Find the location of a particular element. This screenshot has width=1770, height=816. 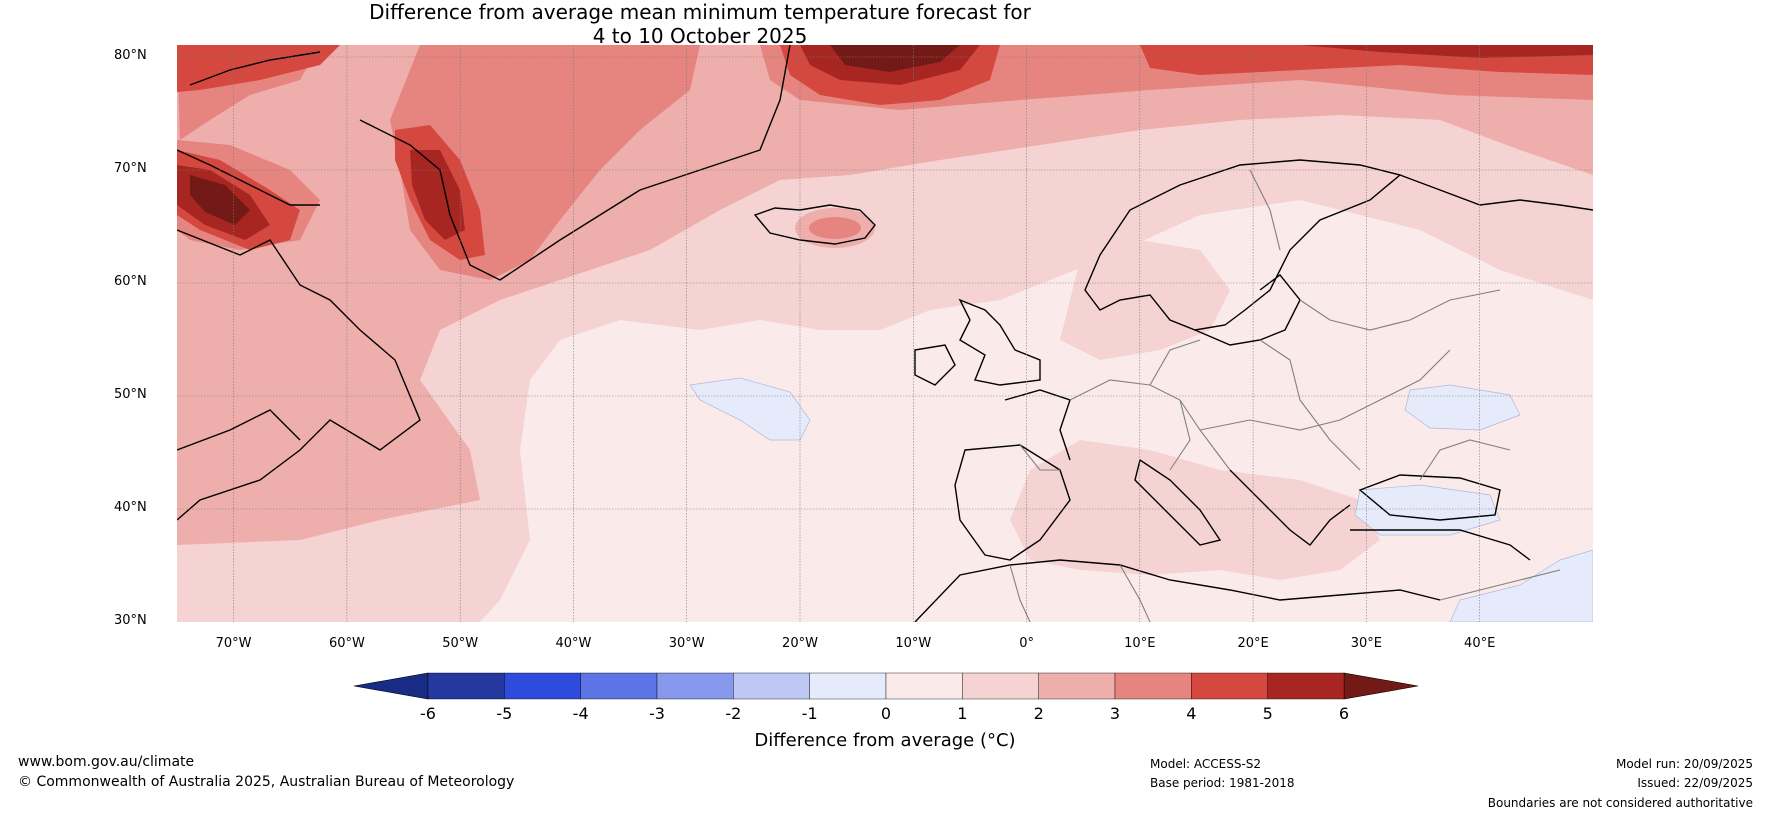

negative-anomaly-black-sea is located at coordinates (1427, 510).